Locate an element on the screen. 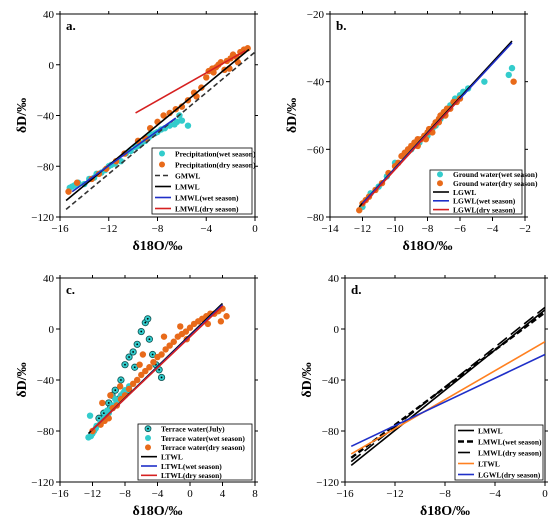  legend-label: LGWL(wet season) is located at coordinates (484, 201).